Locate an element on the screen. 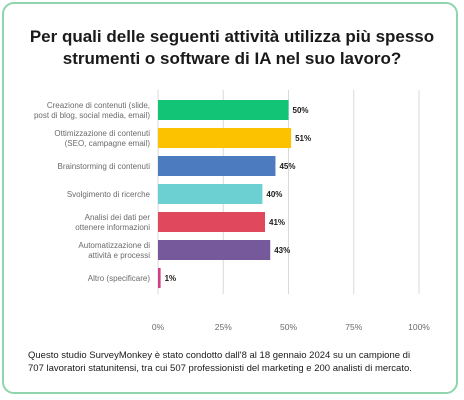  x-tick-label-0: 0% is located at coordinates (158, 327).